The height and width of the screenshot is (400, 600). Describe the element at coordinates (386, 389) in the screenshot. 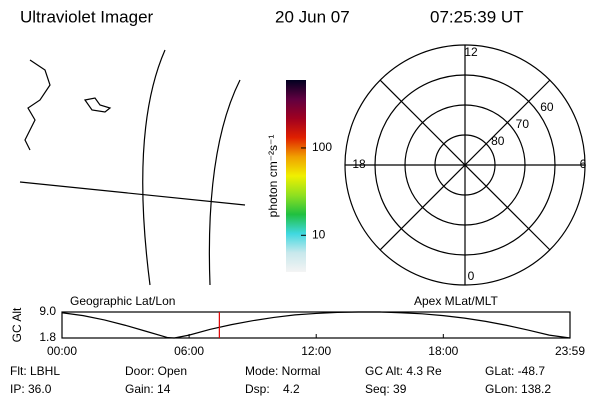

I see `info-field: Seq: 39` at that location.